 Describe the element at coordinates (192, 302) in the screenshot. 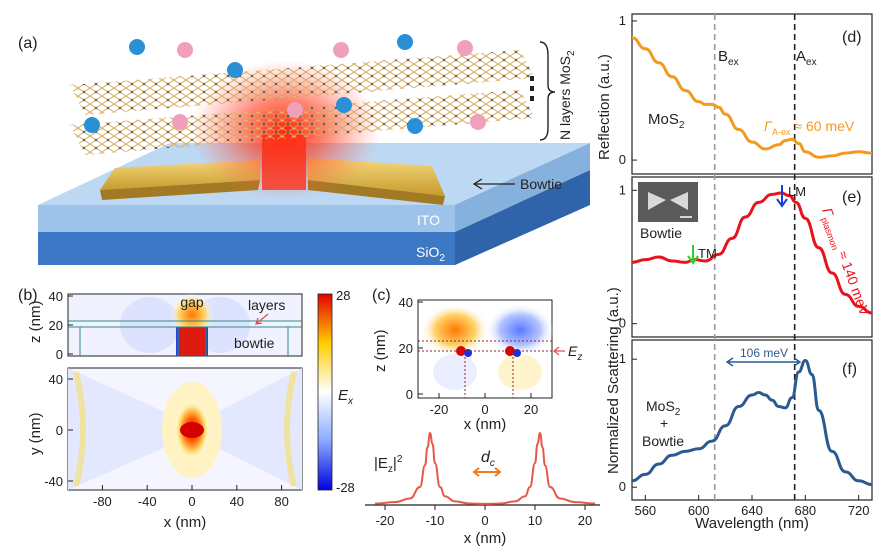

I see `gap-label: gap` at that location.